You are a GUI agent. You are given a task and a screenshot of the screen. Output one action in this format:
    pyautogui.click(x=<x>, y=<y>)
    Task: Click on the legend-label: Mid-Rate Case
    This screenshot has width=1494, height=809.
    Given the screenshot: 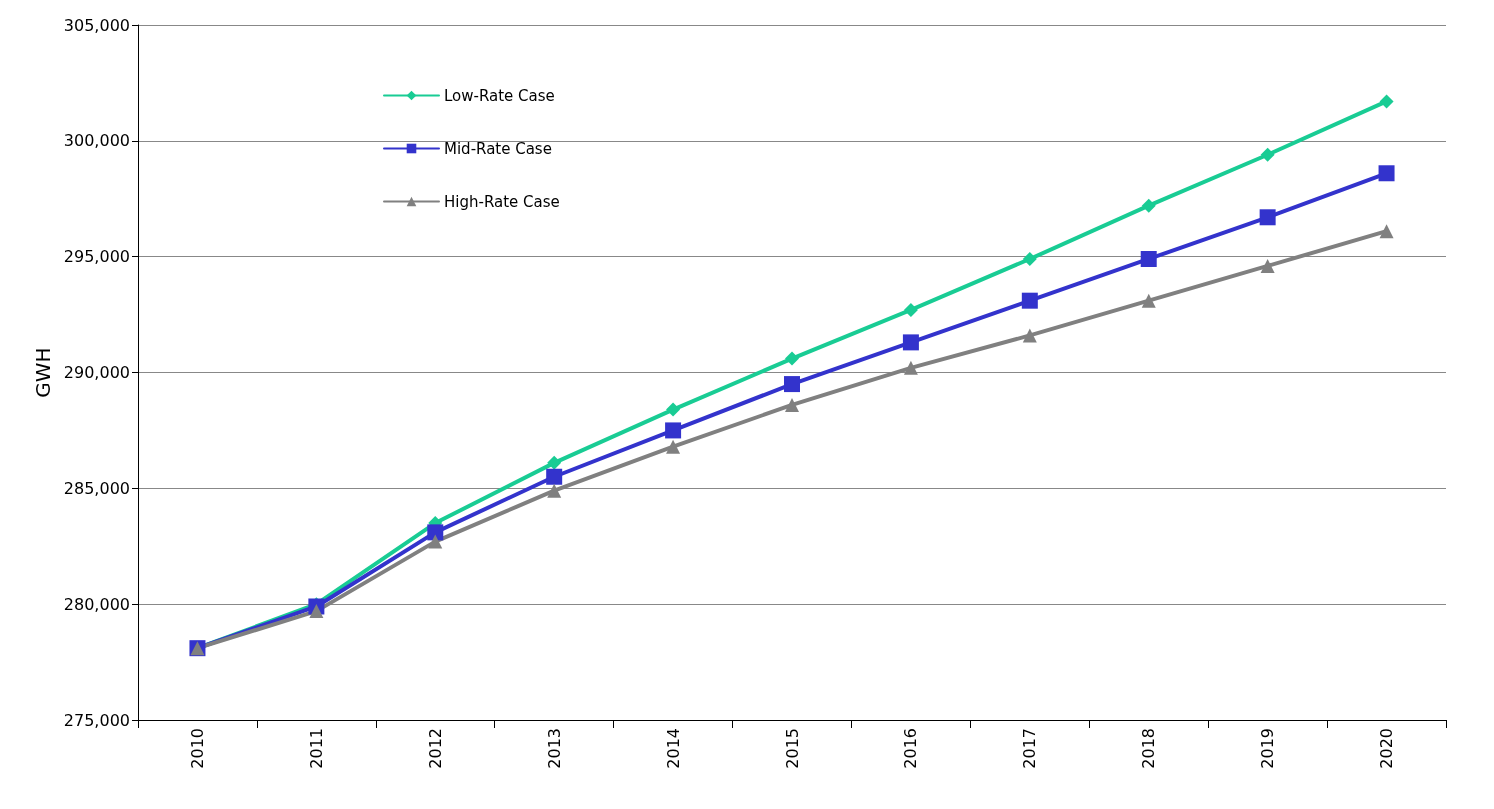 What is the action you would take?
    pyautogui.click(x=498, y=148)
    